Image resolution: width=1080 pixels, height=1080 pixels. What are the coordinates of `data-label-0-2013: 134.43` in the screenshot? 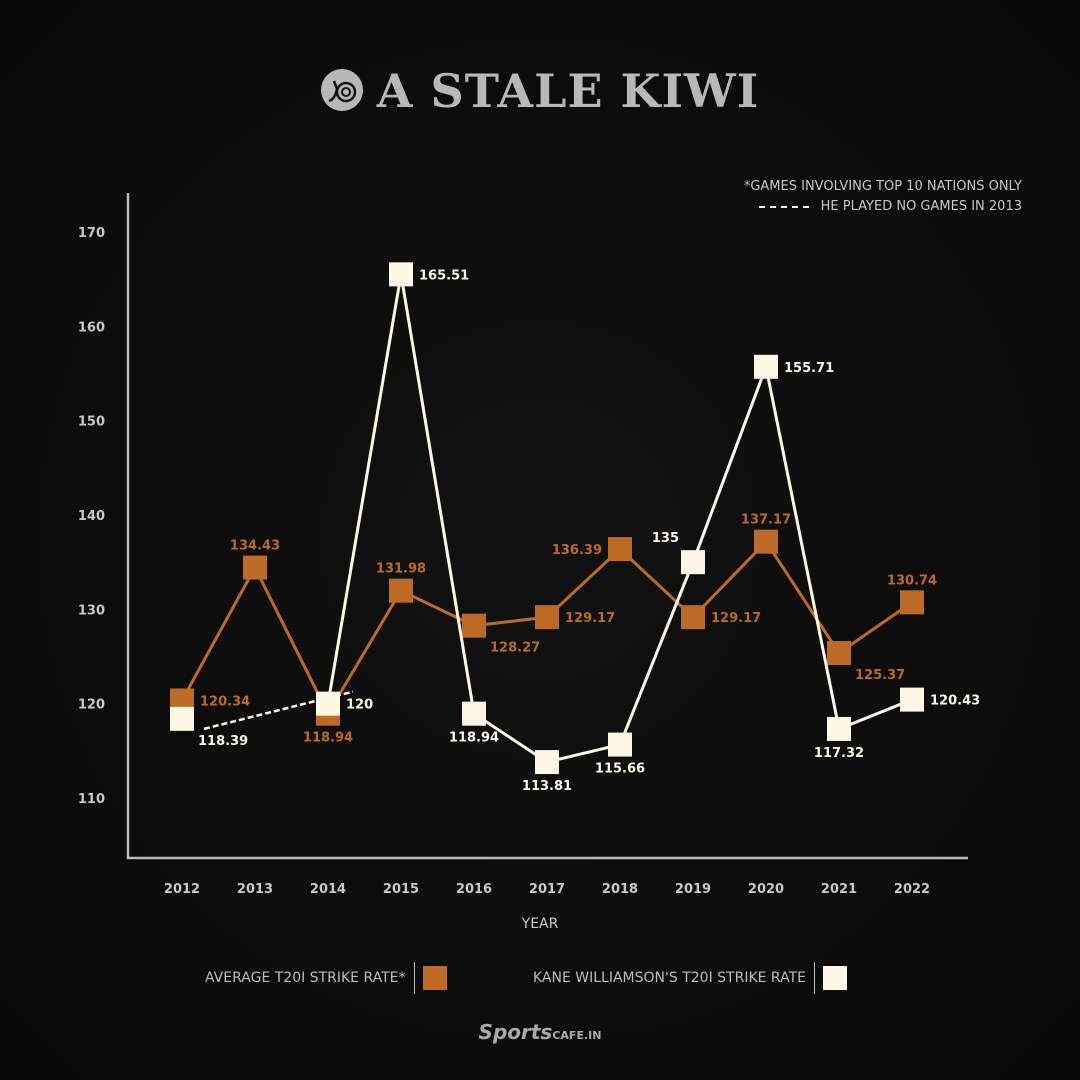 It's located at (255, 546).